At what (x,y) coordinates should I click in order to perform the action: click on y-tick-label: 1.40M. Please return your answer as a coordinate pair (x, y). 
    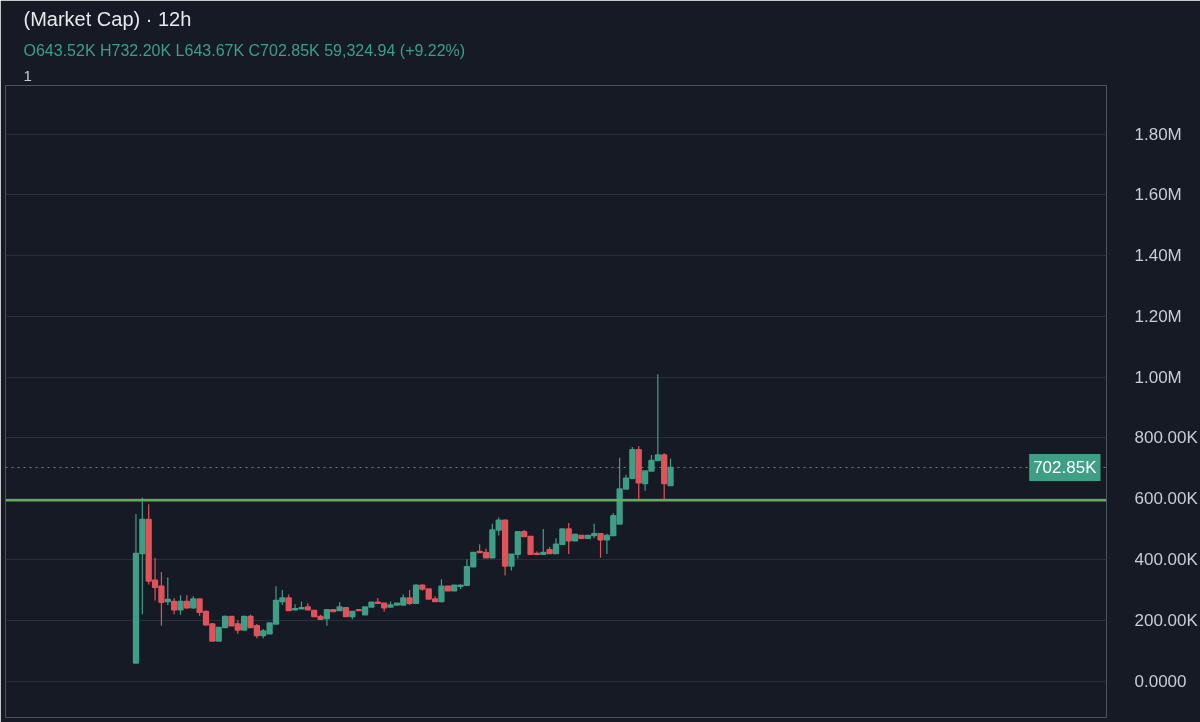
    Looking at the image, I should click on (1158, 256).